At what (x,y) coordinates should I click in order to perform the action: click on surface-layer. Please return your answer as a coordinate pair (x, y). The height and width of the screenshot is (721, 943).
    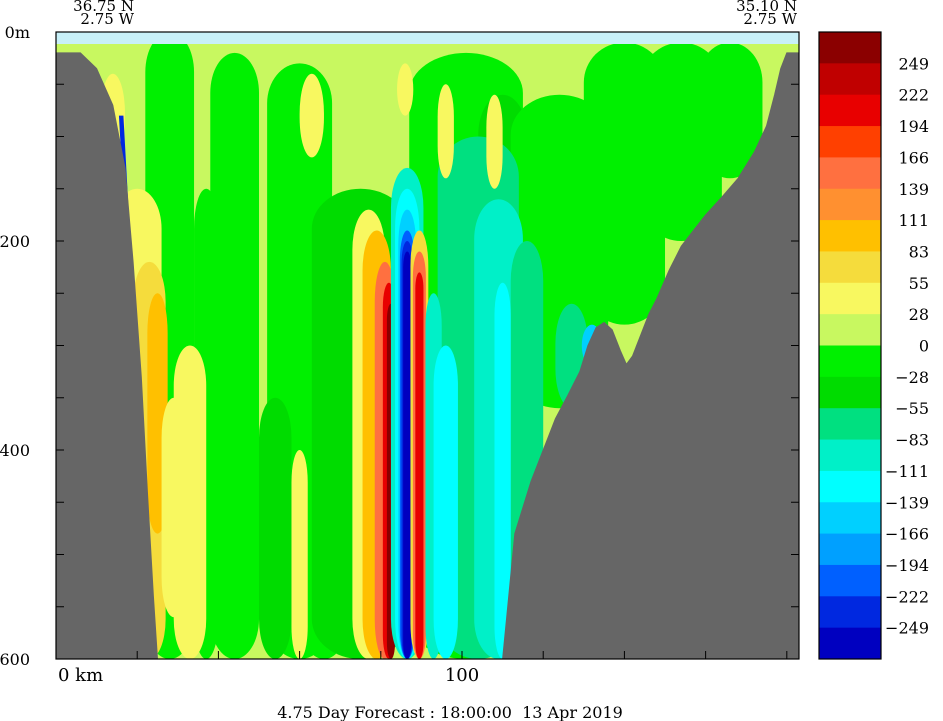
    Looking at the image, I should click on (427, 38).